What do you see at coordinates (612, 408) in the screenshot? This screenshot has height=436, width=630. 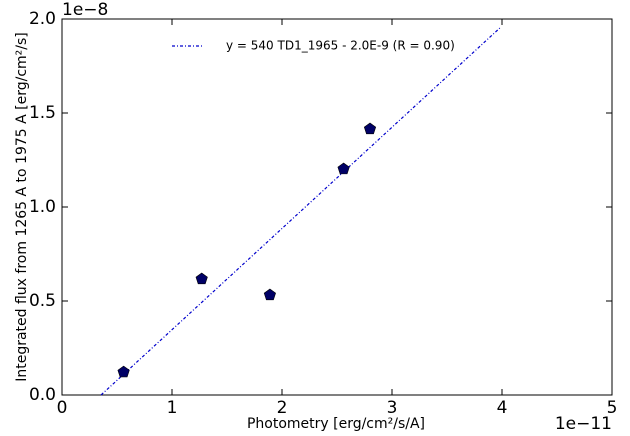 I see `x-tick-label: 5` at bounding box center [612, 408].